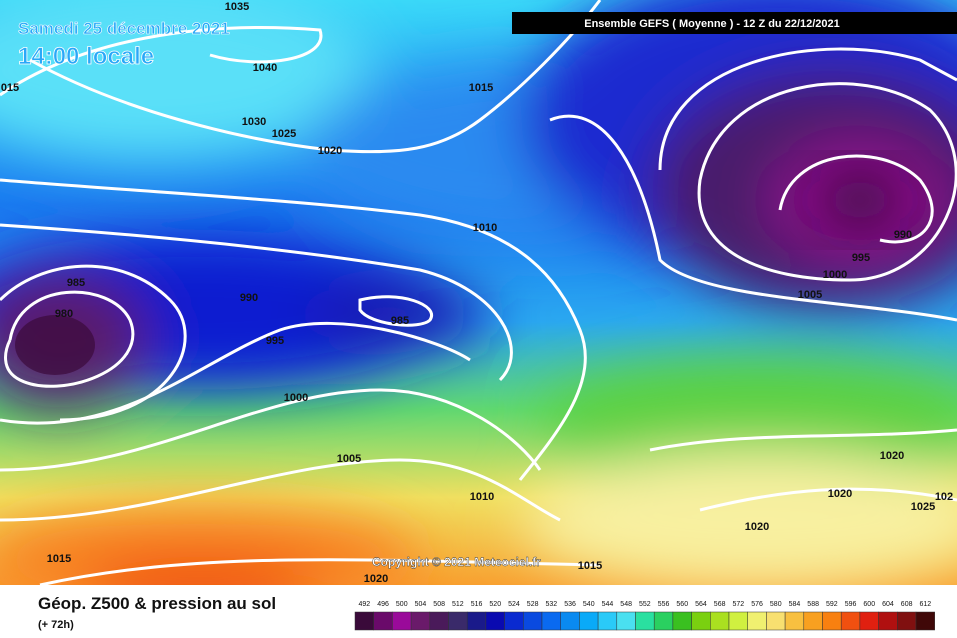  I want to click on scale-label: 564, so click(701, 604).